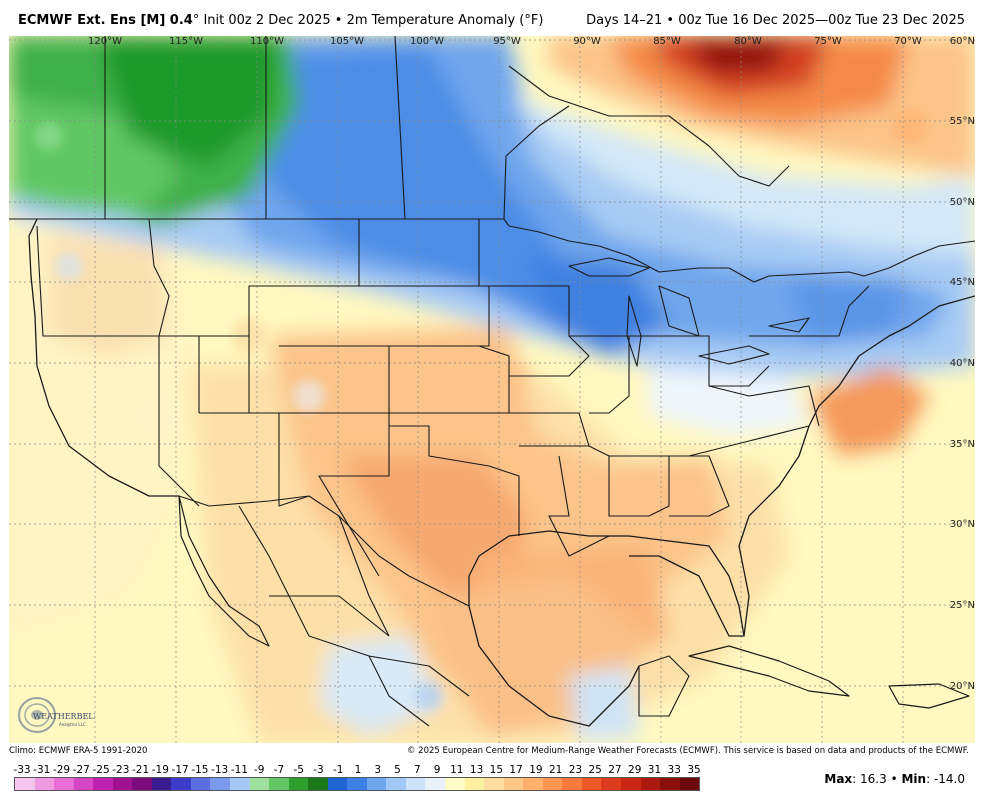 The width and height of the screenshot is (983, 807). Describe the element at coordinates (196, 20) in the screenshot. I see `degree-symbol: °` at that location.